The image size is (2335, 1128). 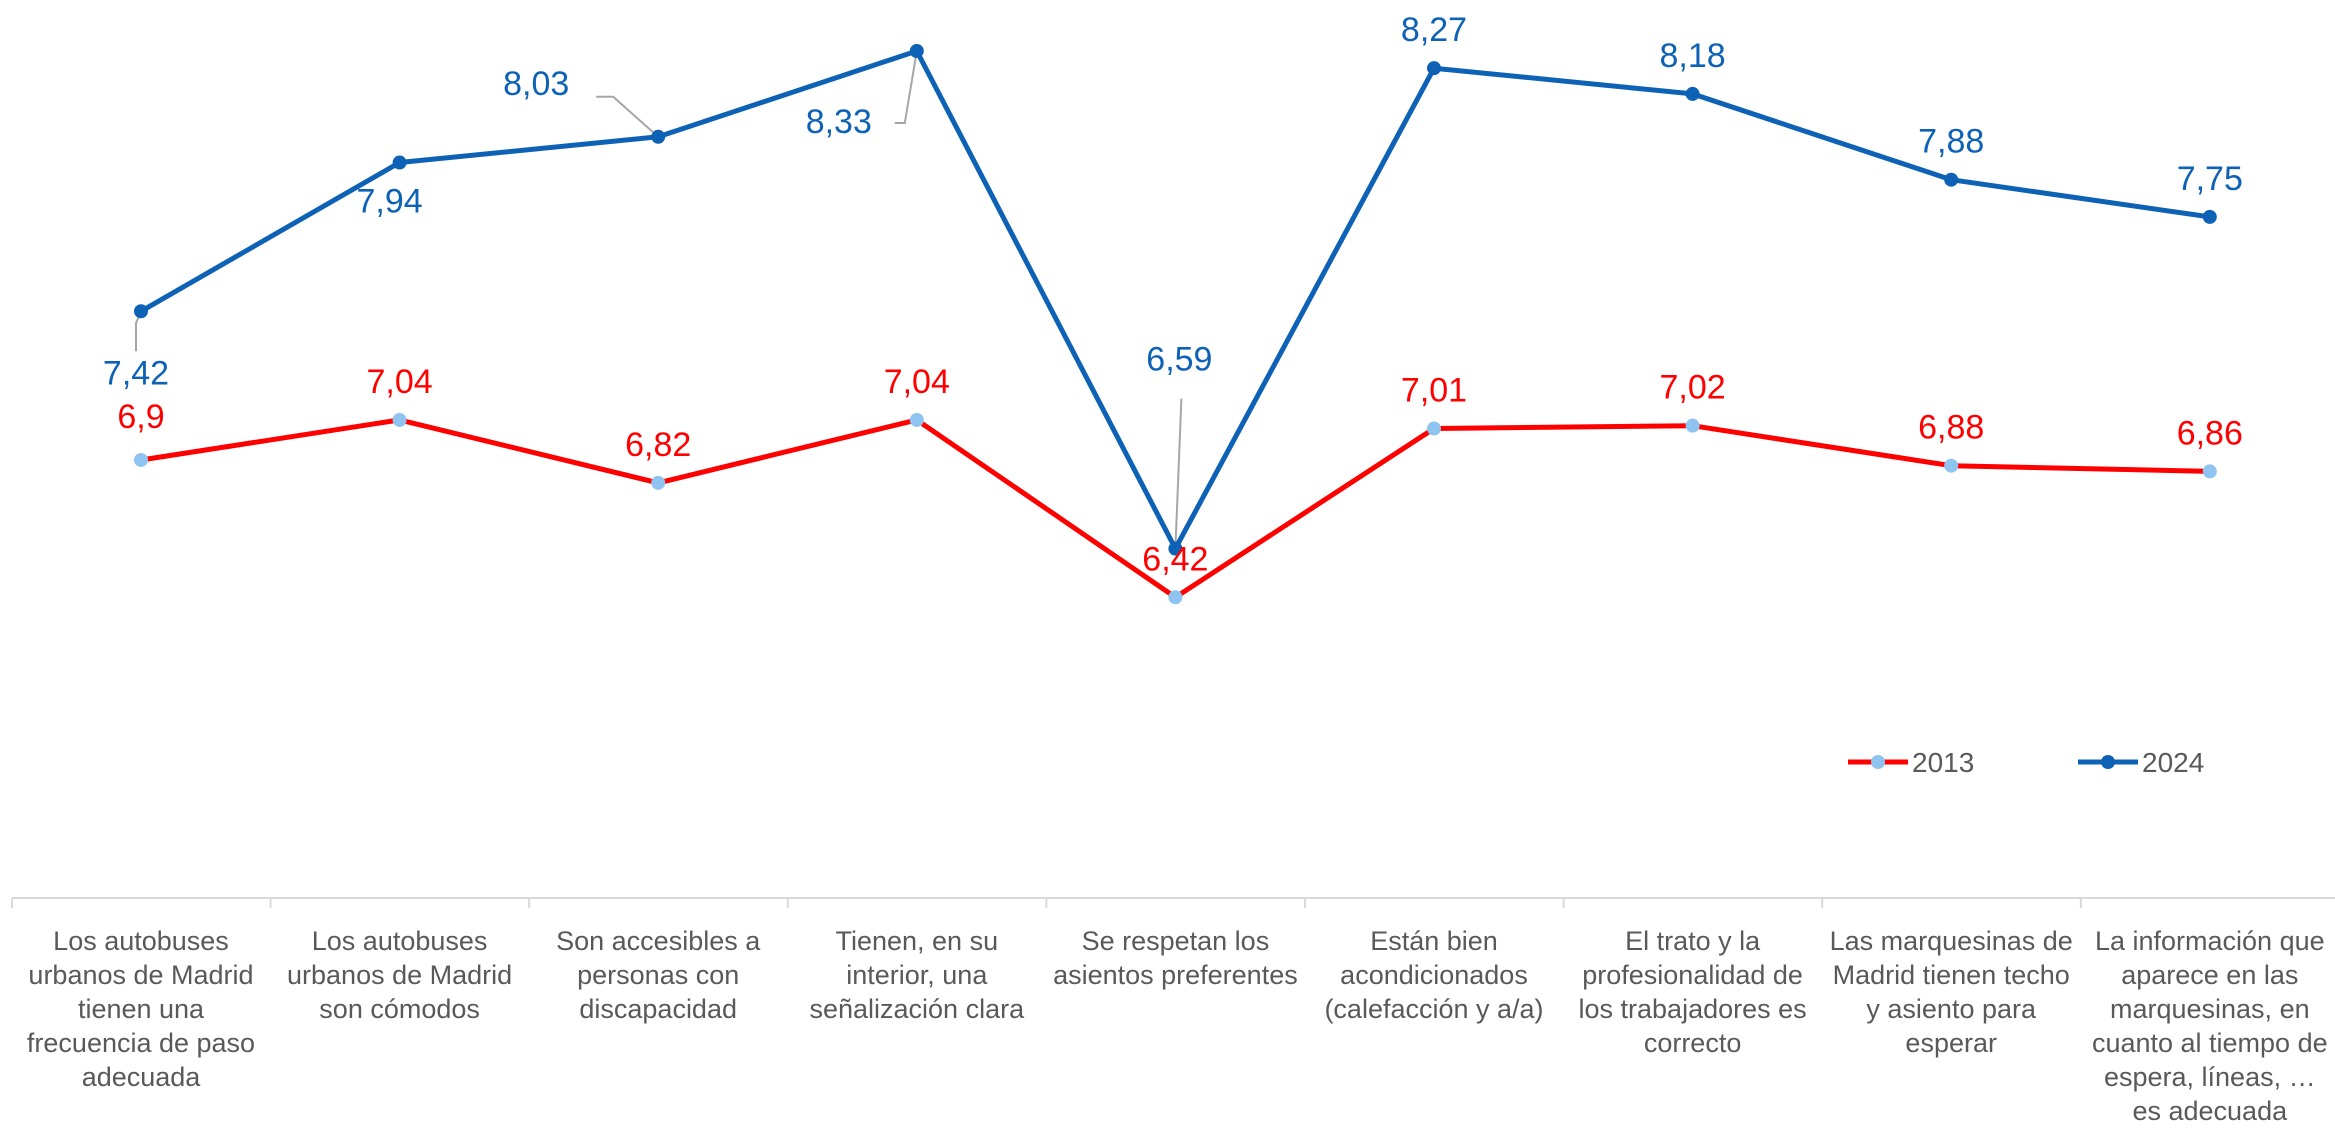 What do you see at coordinates (658, 975) in the screenshot?
I see `category-label: Son accesibles a personas con discapacidad` at bounding box center [658, 975].